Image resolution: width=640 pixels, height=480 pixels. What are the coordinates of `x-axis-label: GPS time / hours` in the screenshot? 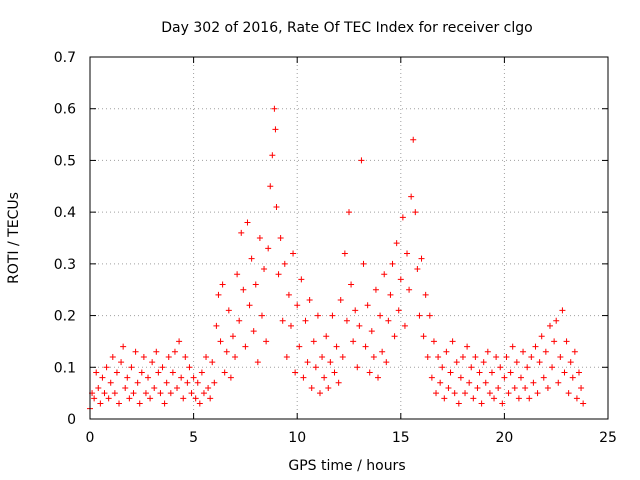 It's located at (346, 466).